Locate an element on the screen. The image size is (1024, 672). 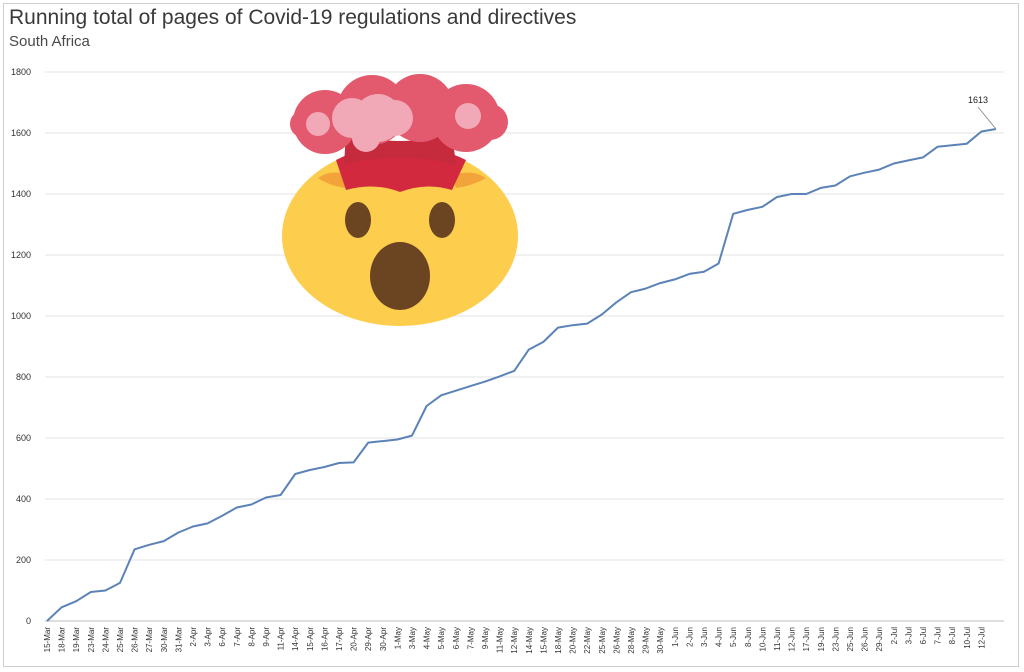
x-tick-label: 1-May is located at coordinates (397, 638).